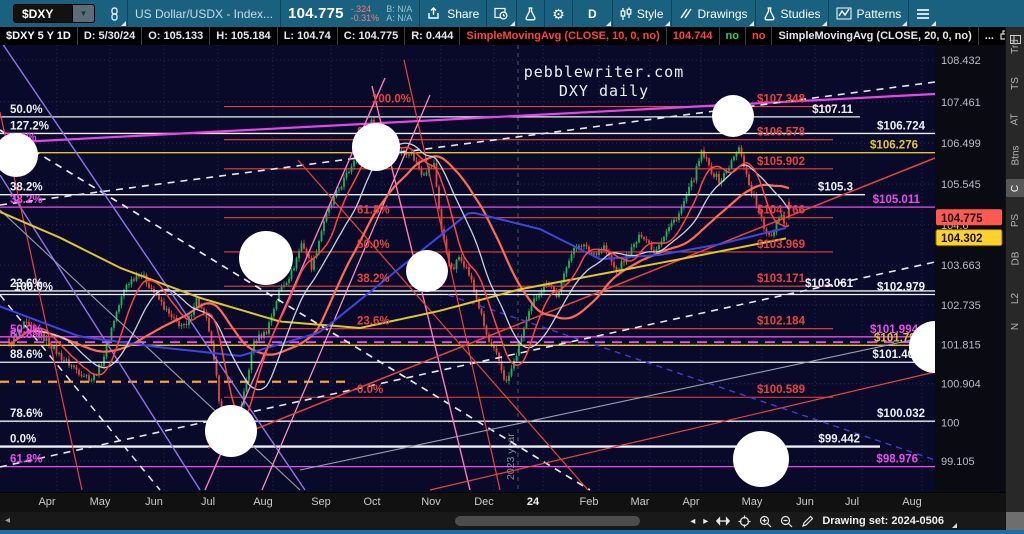  I want to click on sidebar-tab-ps: PS, so click(1015, 220).